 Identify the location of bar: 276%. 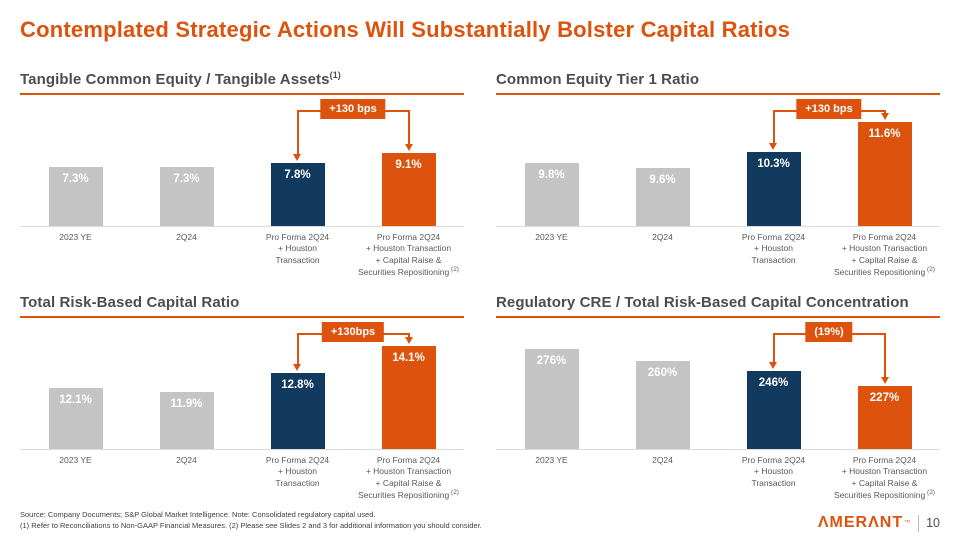
(551, 398).